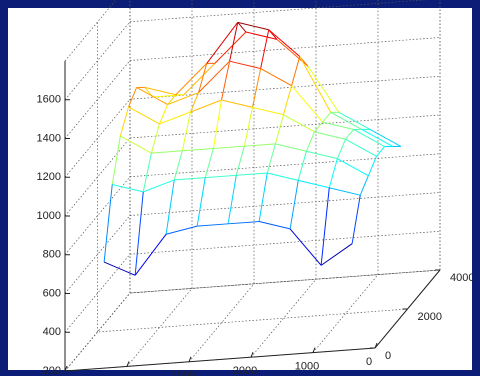 Image resolution: width=480 pixels, height=376 pixels. What do you see at coordinates (49, 177) in the screenshot?
I see `z-tick-label: 1200` at bounding box center [49, 177].